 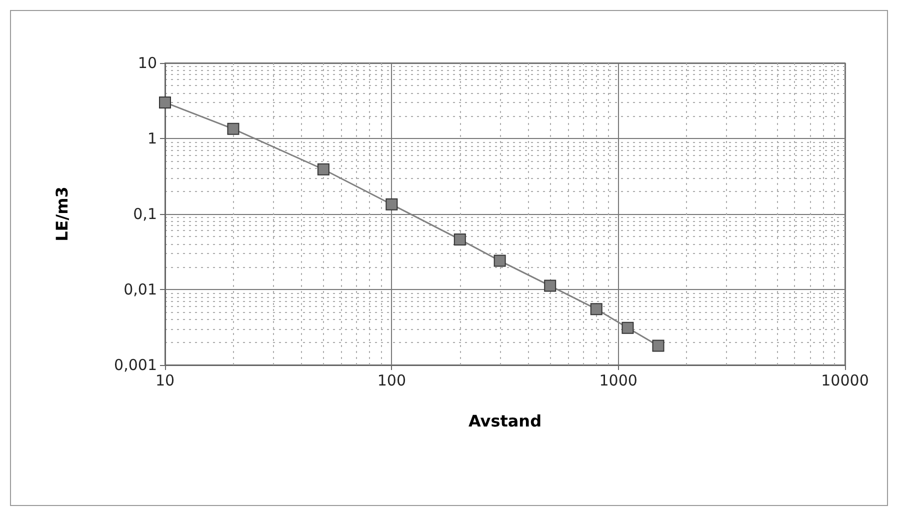 What do you see at coordinates (165, 381) in the screenshot?
I see `x-tick-label: 10` at bounding box center [165, 381].